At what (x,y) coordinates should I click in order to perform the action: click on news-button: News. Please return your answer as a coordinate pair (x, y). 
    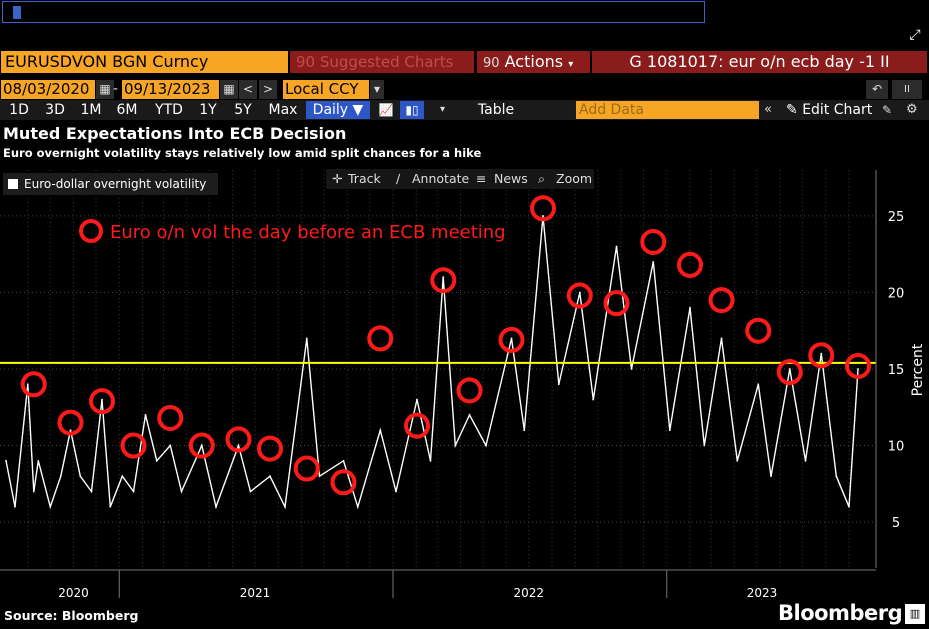
    Looking at the image, I should click on (511, 178).